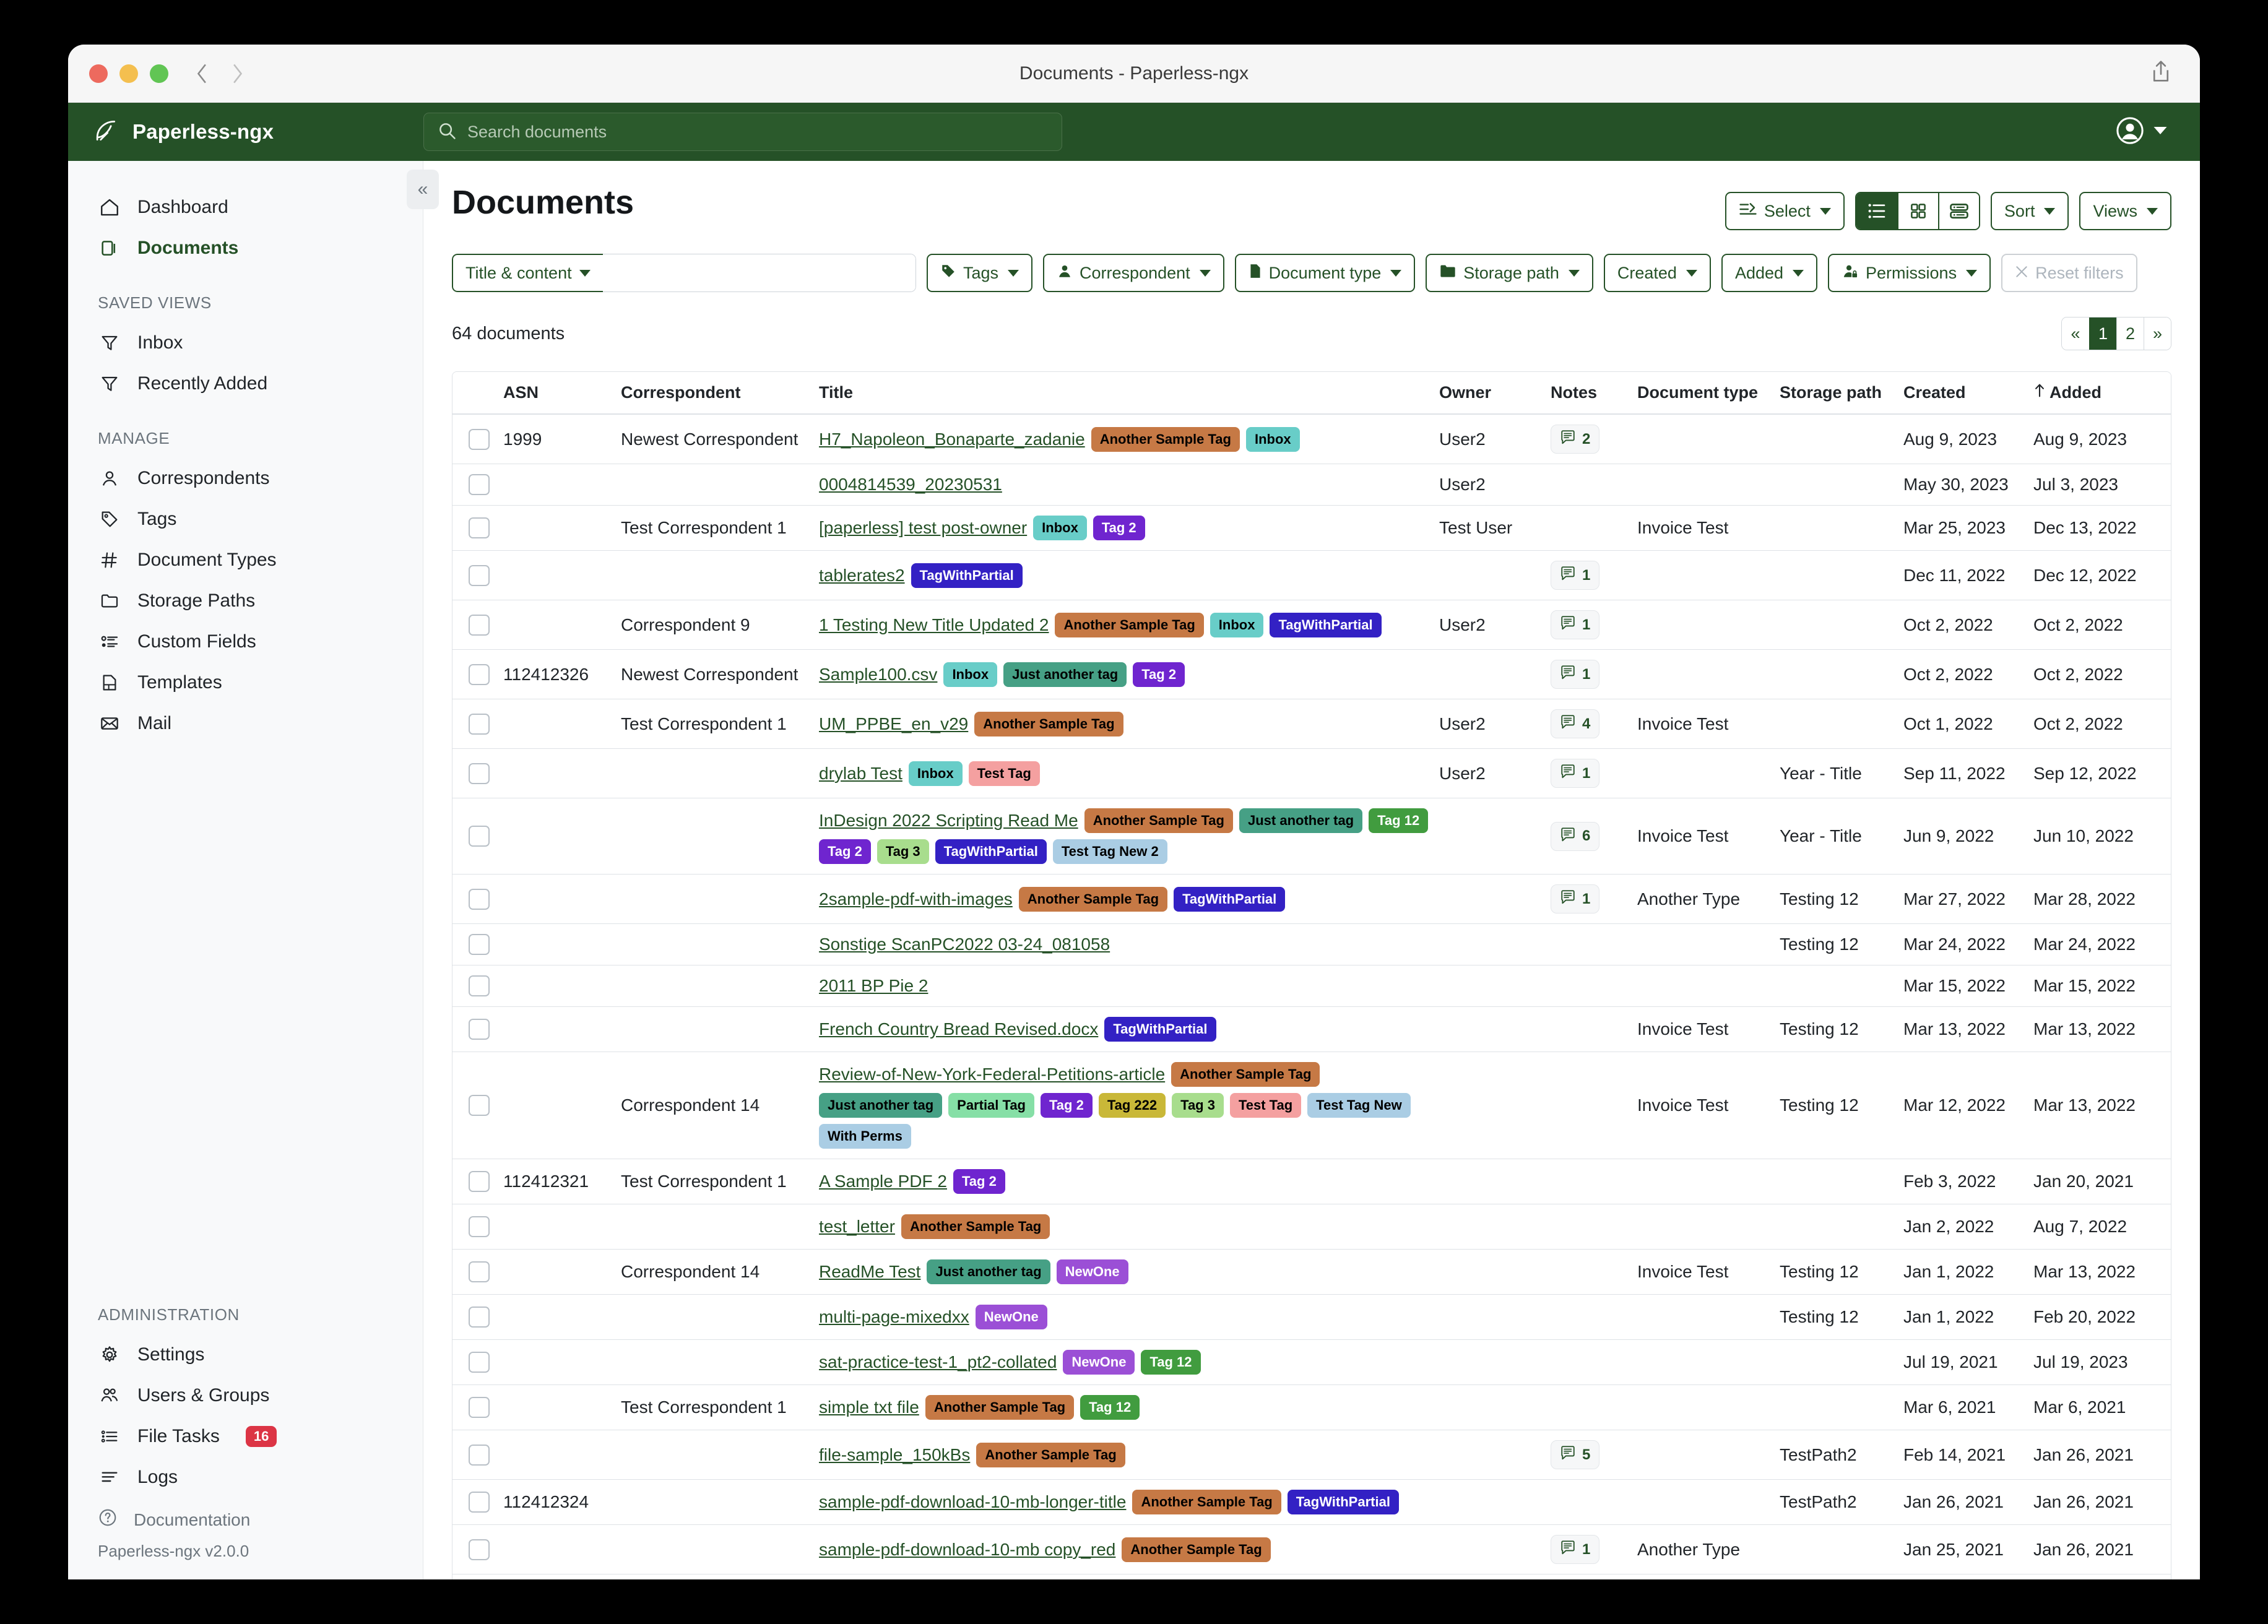  What do you see at coordinates (952, 439) in the screenshot?
I see `document-title-link: H7_Napoleon_Bonaparte_zadanie` at bounding box center [952, 439].